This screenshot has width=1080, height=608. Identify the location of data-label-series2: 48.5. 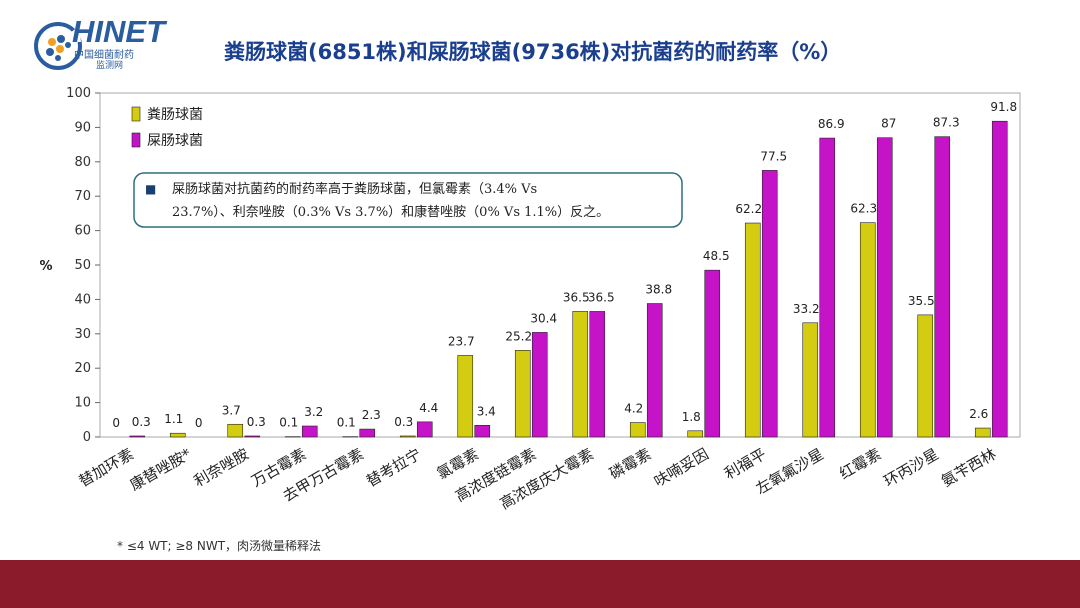
(716, 256).